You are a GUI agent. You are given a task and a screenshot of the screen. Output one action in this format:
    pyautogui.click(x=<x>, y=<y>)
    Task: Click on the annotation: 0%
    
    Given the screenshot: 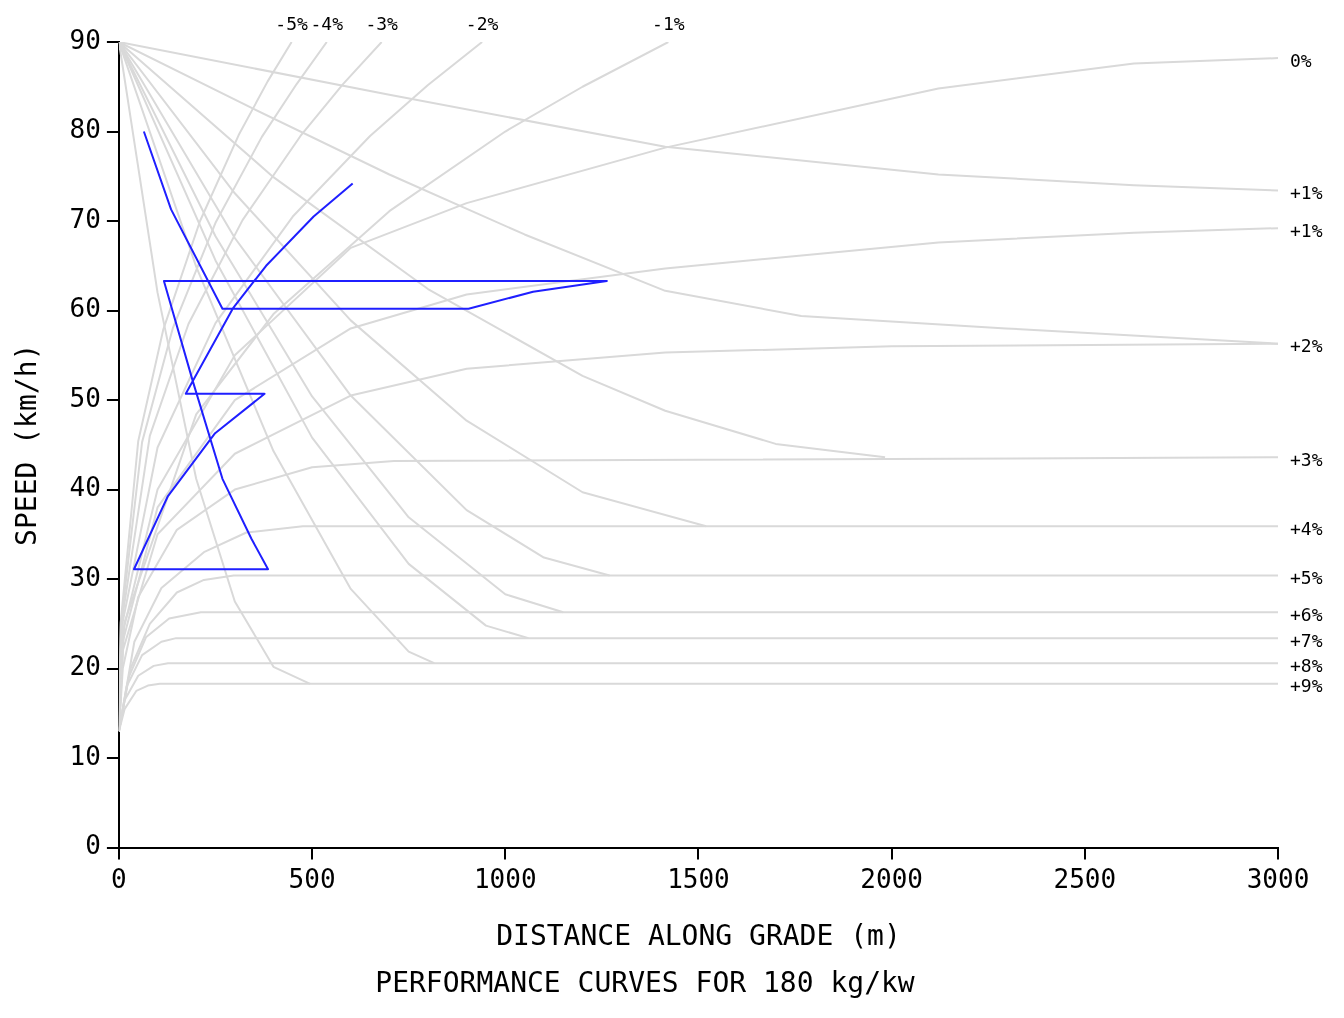 What is the action you would take?
    pyautogui.click(x=1301, y=60)
    